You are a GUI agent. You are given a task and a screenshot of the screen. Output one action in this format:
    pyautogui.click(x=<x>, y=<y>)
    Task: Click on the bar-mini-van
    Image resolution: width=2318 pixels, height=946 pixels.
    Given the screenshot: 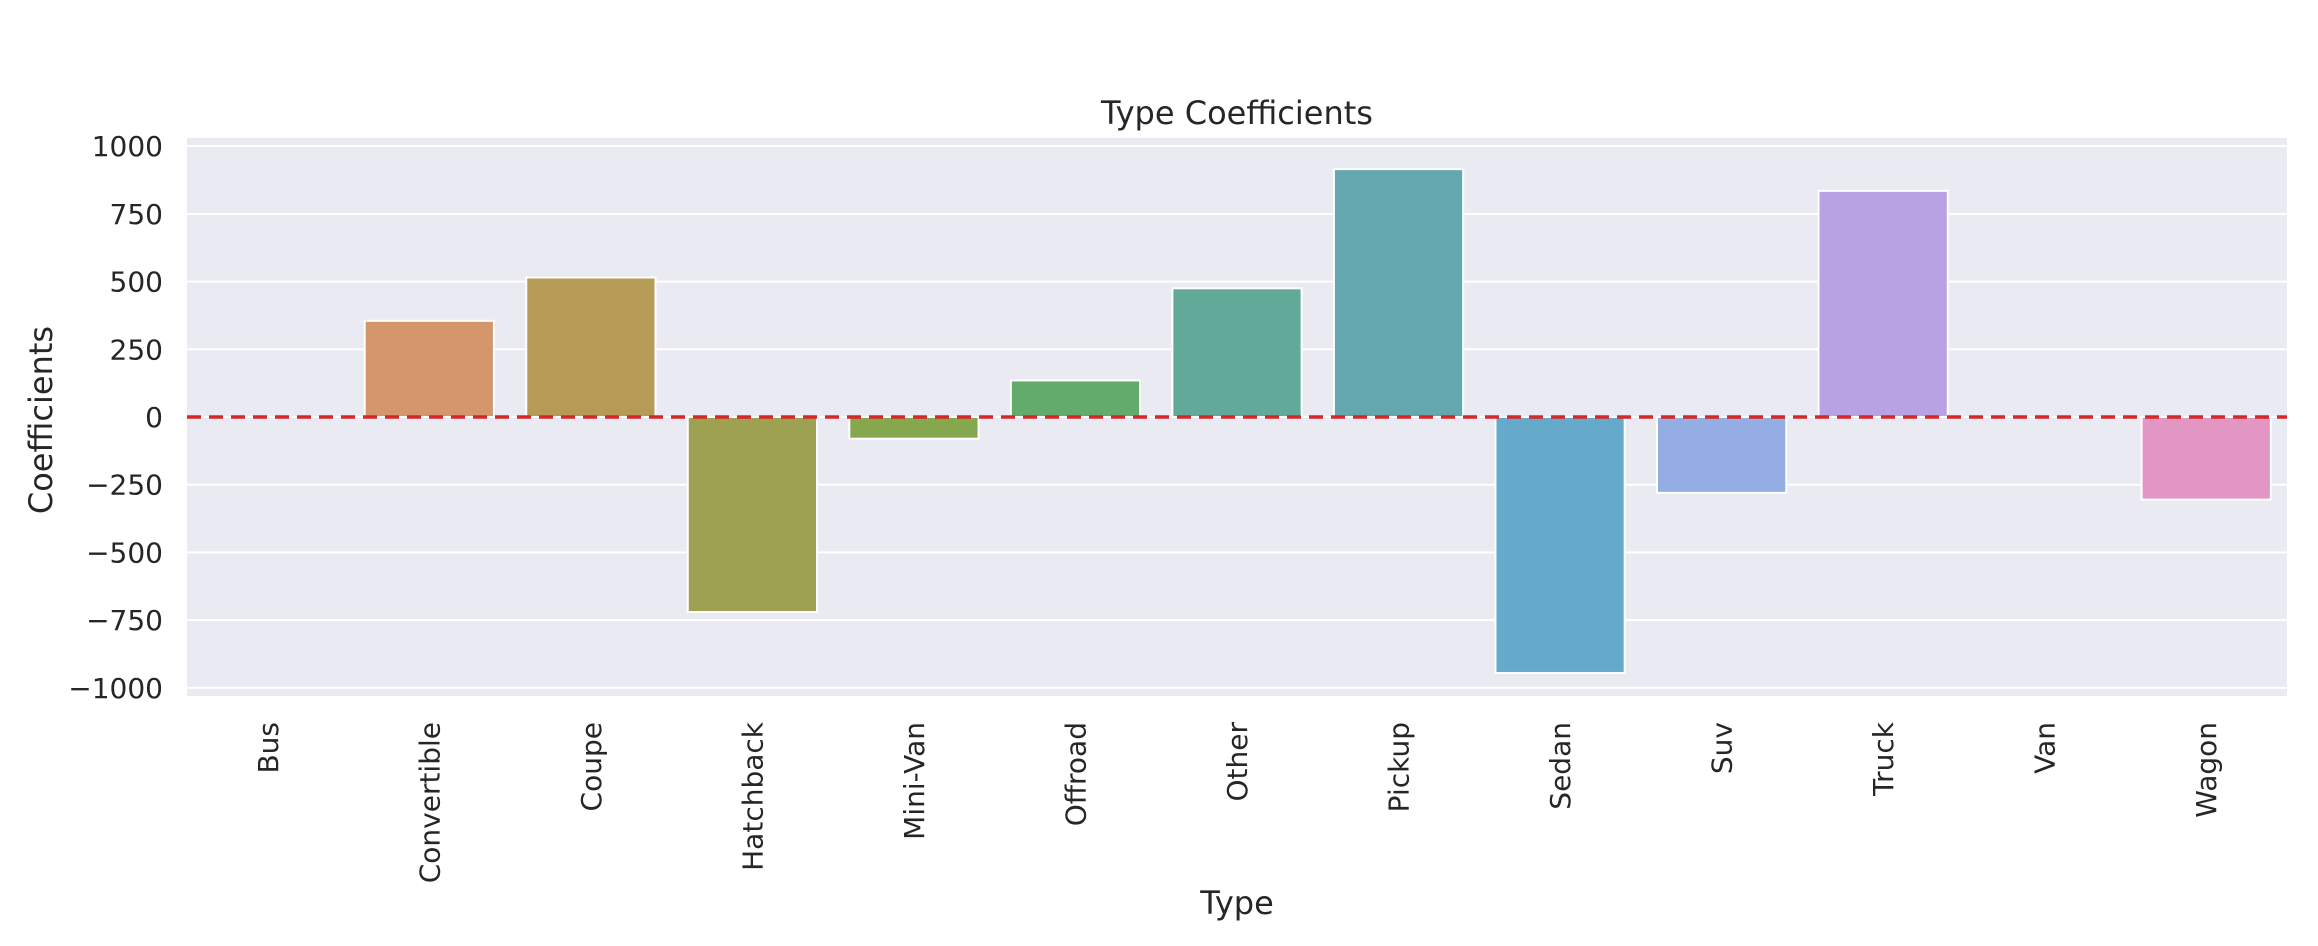 What is the action you would take?
    pyautogui.click(x=914, y=428)
    